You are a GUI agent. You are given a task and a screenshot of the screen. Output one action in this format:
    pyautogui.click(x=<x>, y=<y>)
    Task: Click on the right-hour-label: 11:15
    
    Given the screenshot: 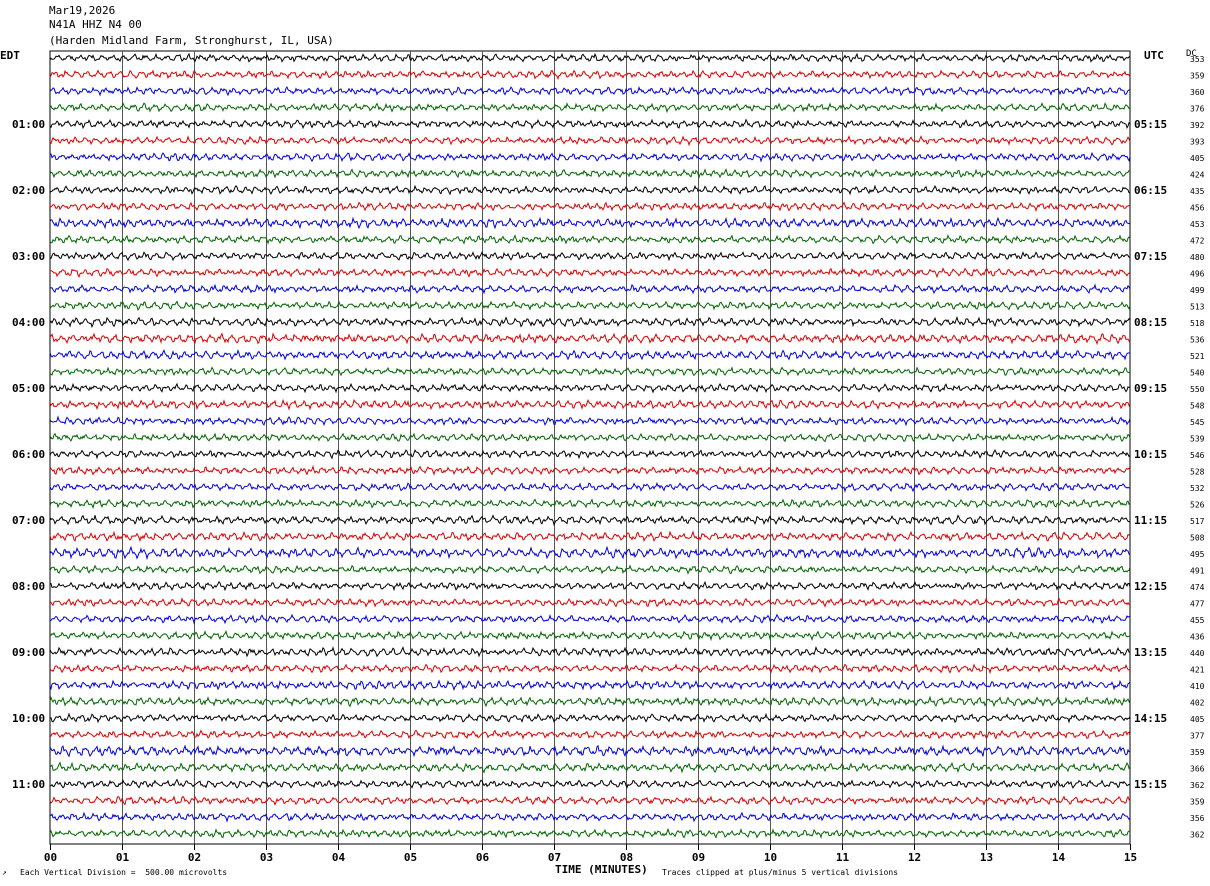 What is the action you would take?
    pyautogui.click(x=1150, y=520)
    